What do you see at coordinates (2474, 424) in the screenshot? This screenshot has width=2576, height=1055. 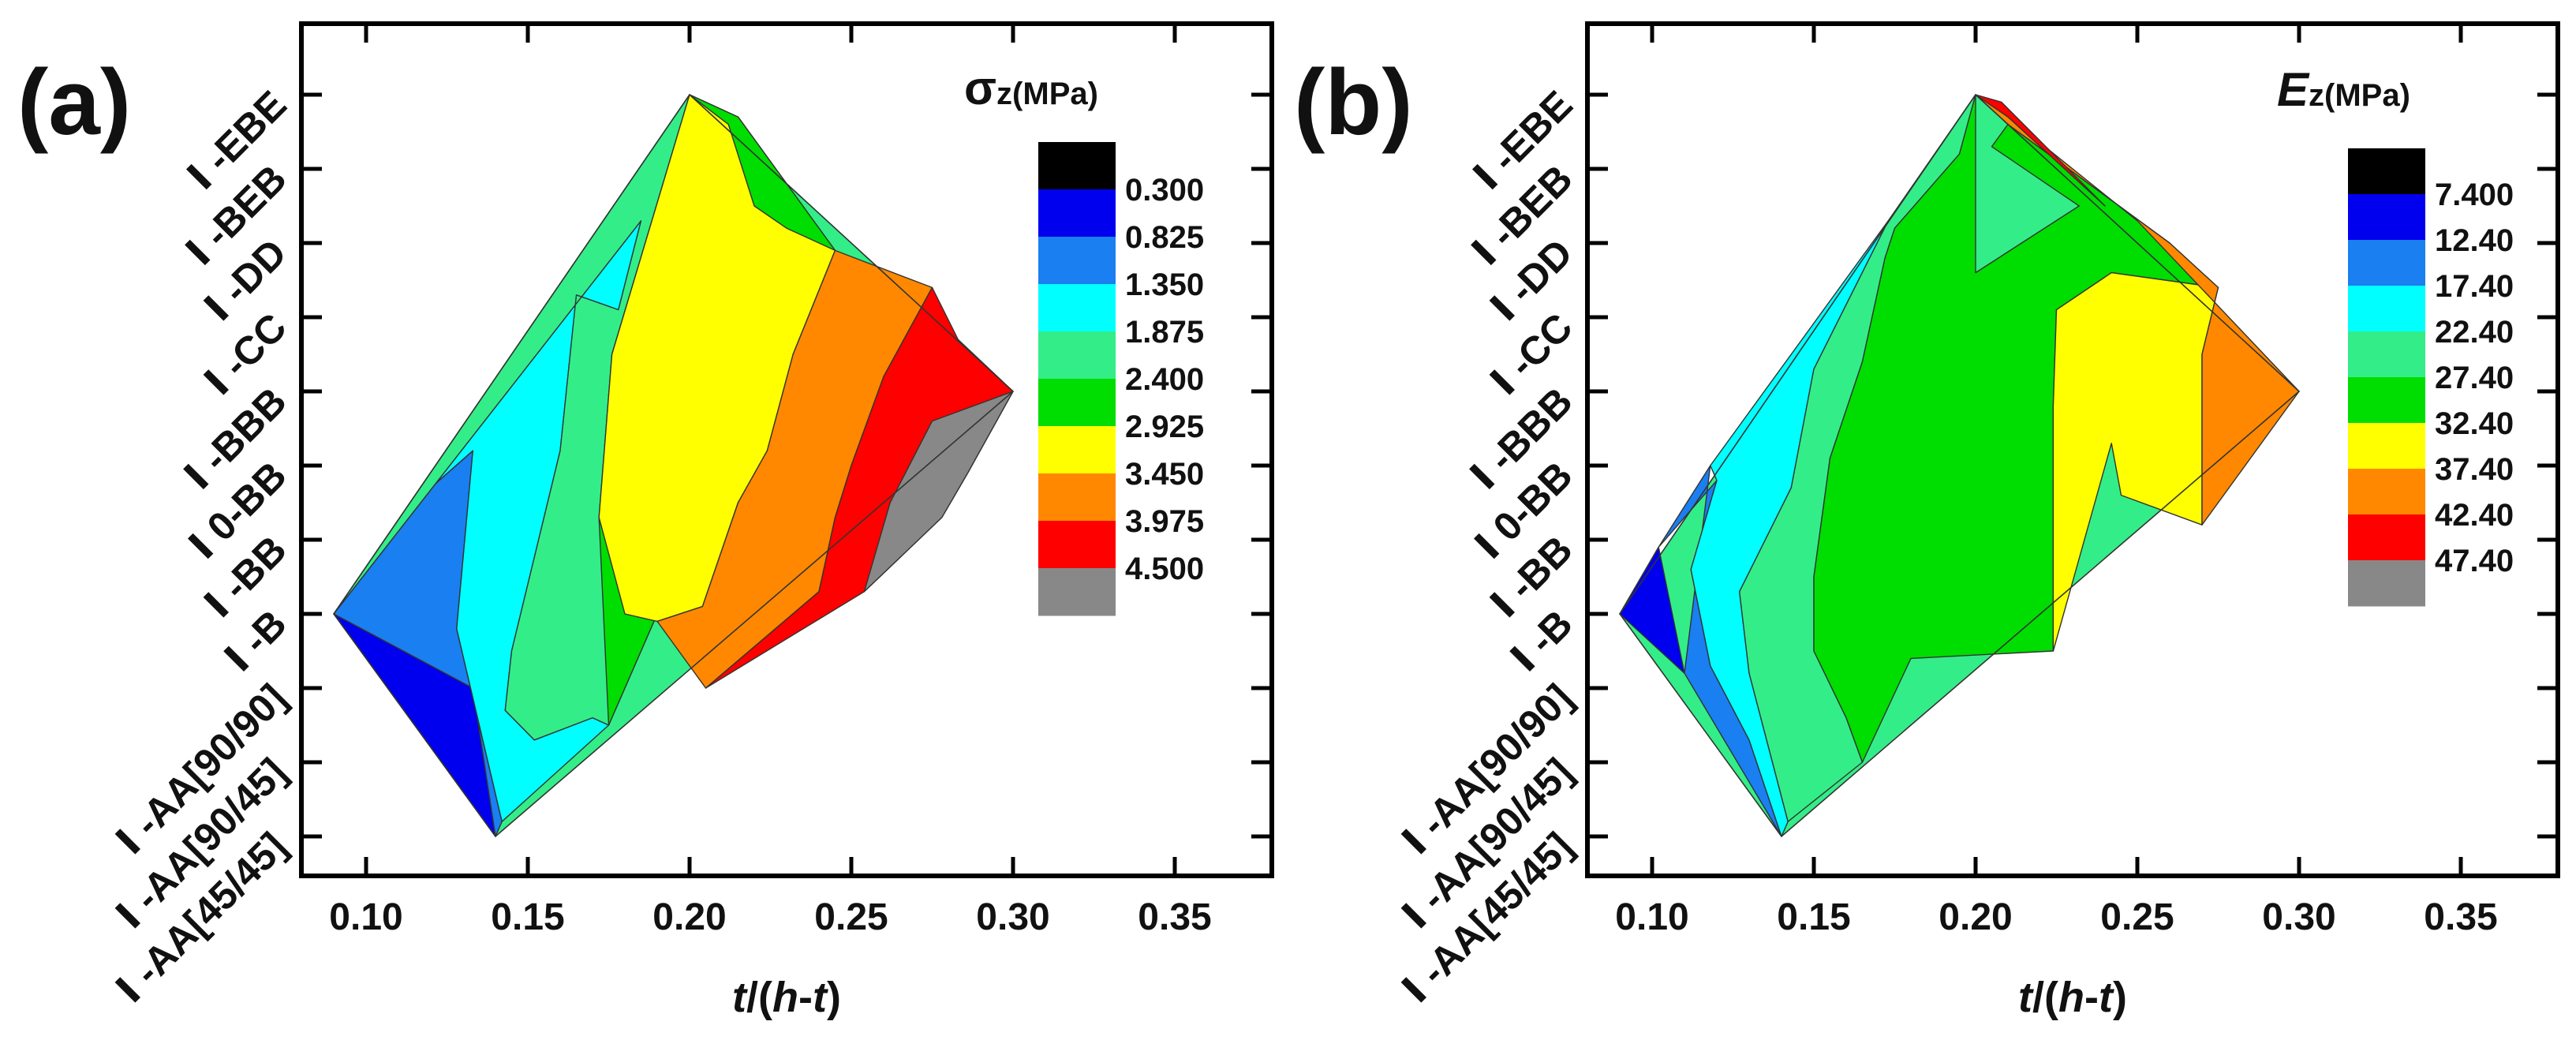 I see `colorbar-level-label: 32.40` at bounding box center [2474, 424].